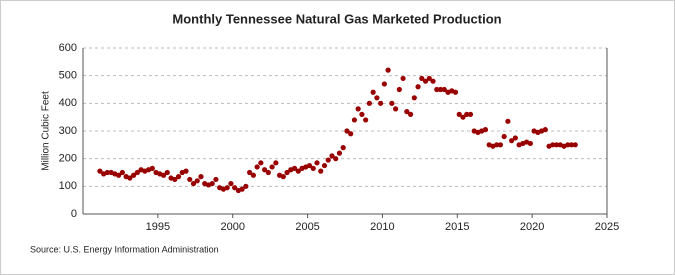  Describe the element at coordinates (74, 214) in the screenshot. I see `y-tick-label: 0` at that location.